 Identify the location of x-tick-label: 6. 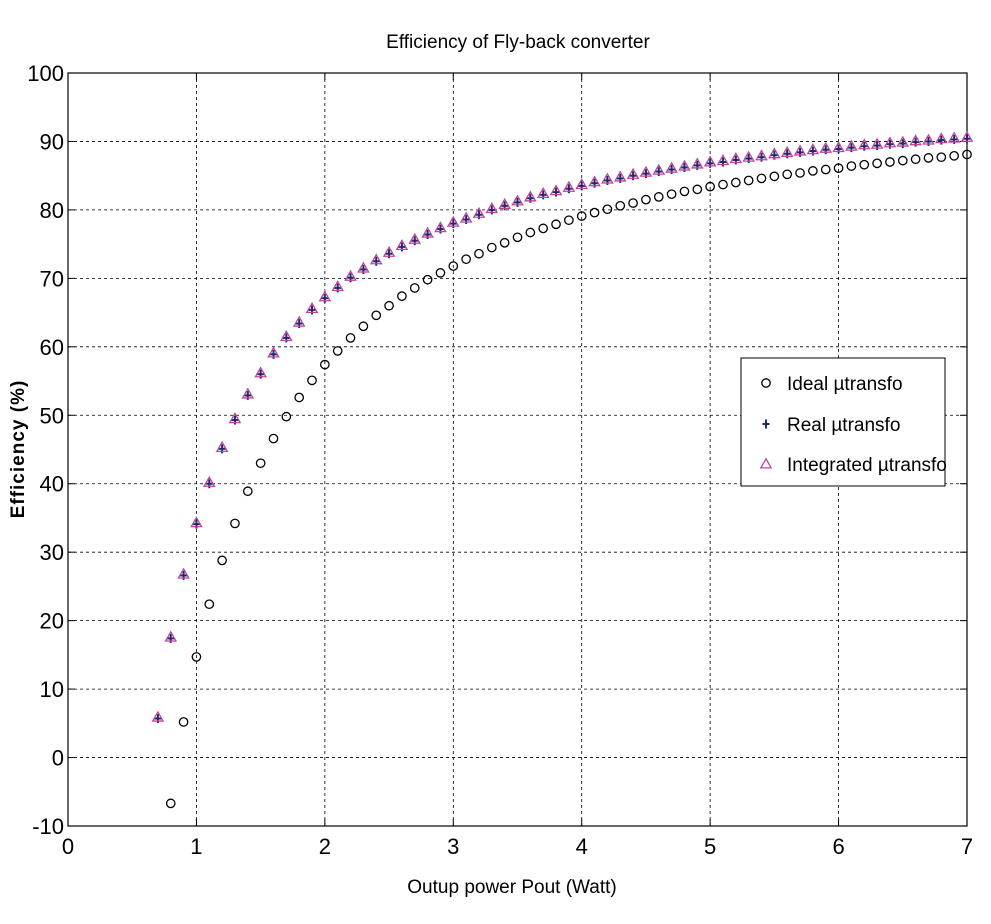
(838, 846).